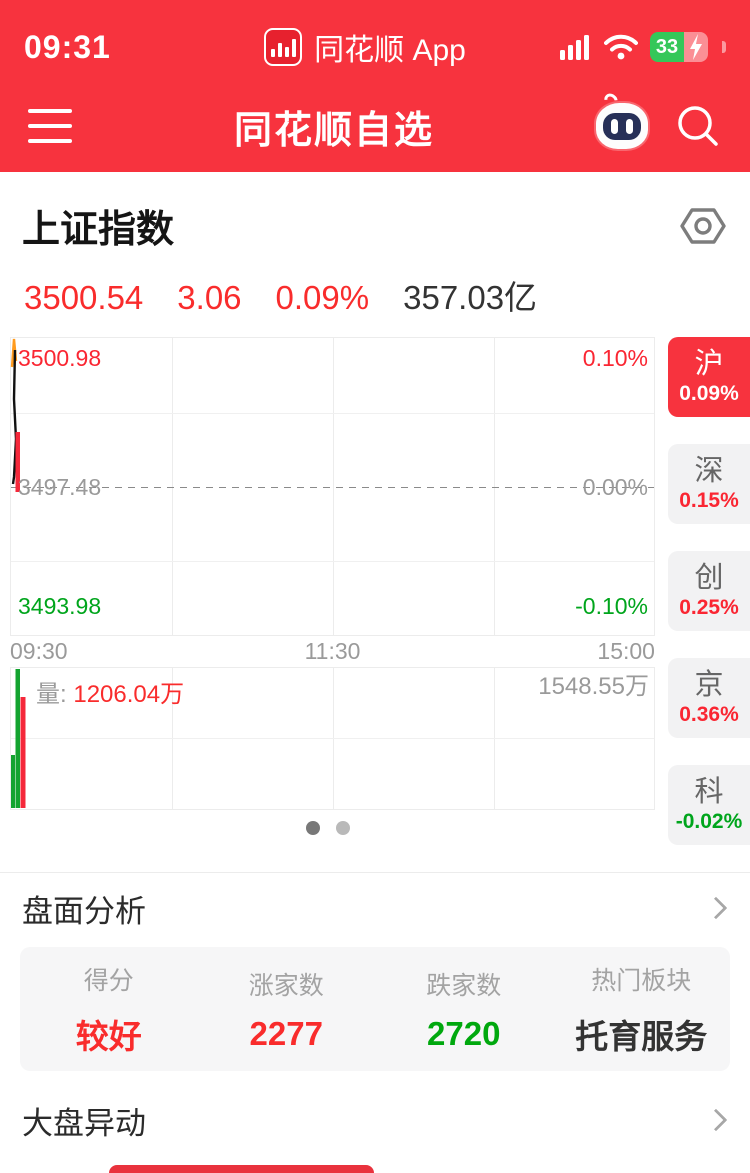  I want to click on search-icon, so click(698, 126).